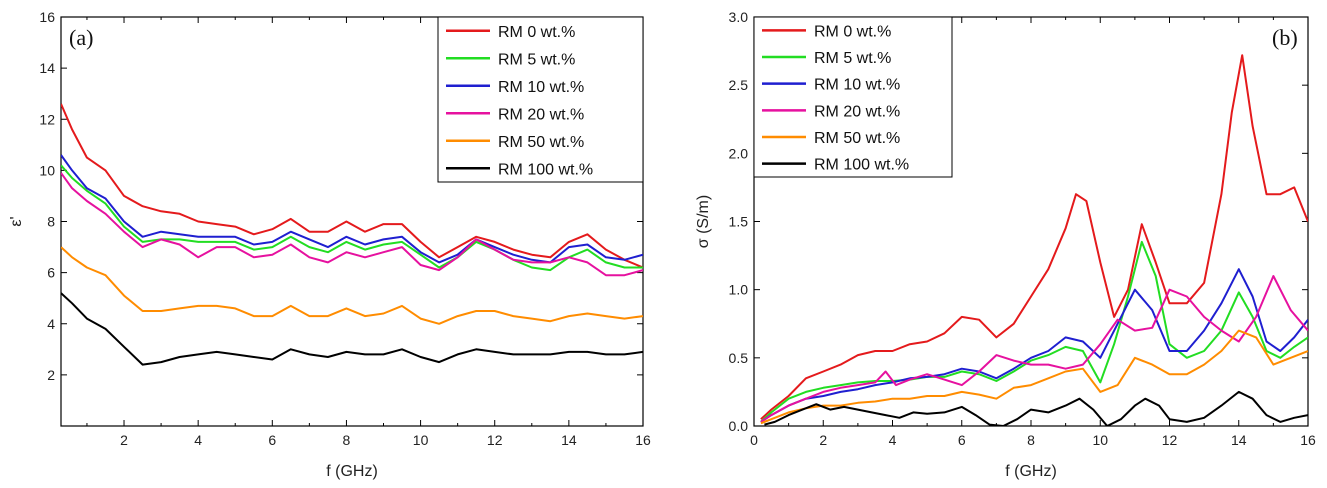  What do you see at coordinates (739, 222) in the screenshot?
I see `y-tick-label-b: 1.5` at bounding box center [739, 222].